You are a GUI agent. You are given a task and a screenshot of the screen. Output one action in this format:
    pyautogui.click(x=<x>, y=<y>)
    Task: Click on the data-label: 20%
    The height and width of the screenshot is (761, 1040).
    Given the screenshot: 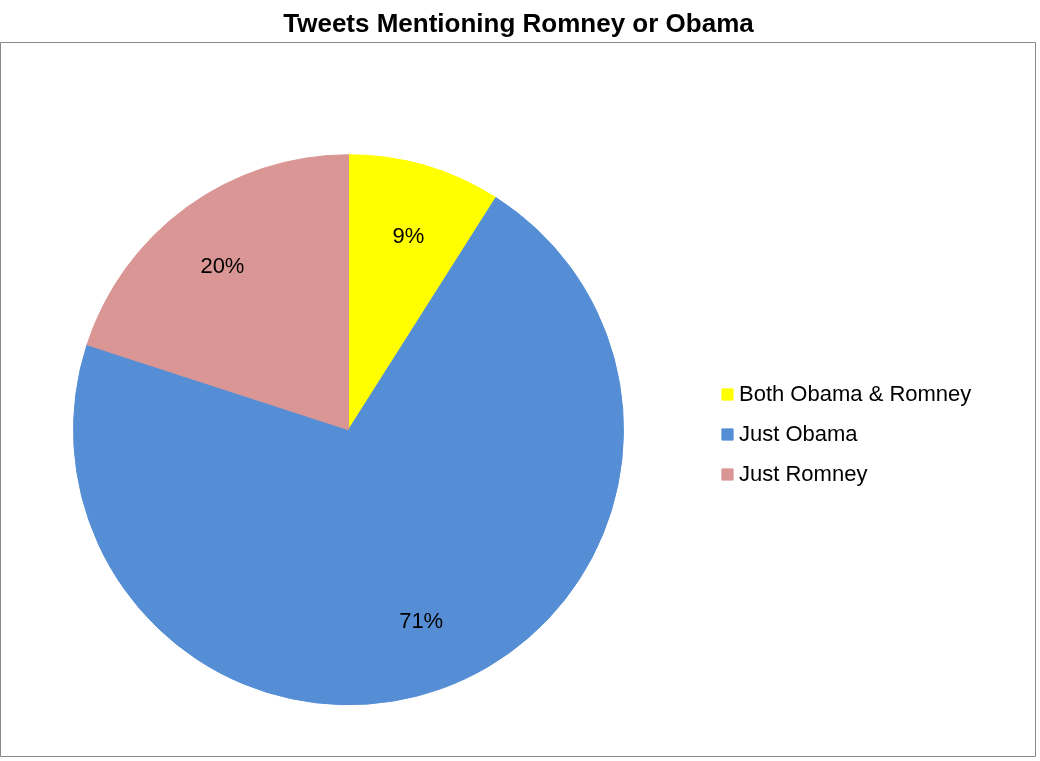 What is the action you would take?
    pyautogui.click(x=222, y=266)
    